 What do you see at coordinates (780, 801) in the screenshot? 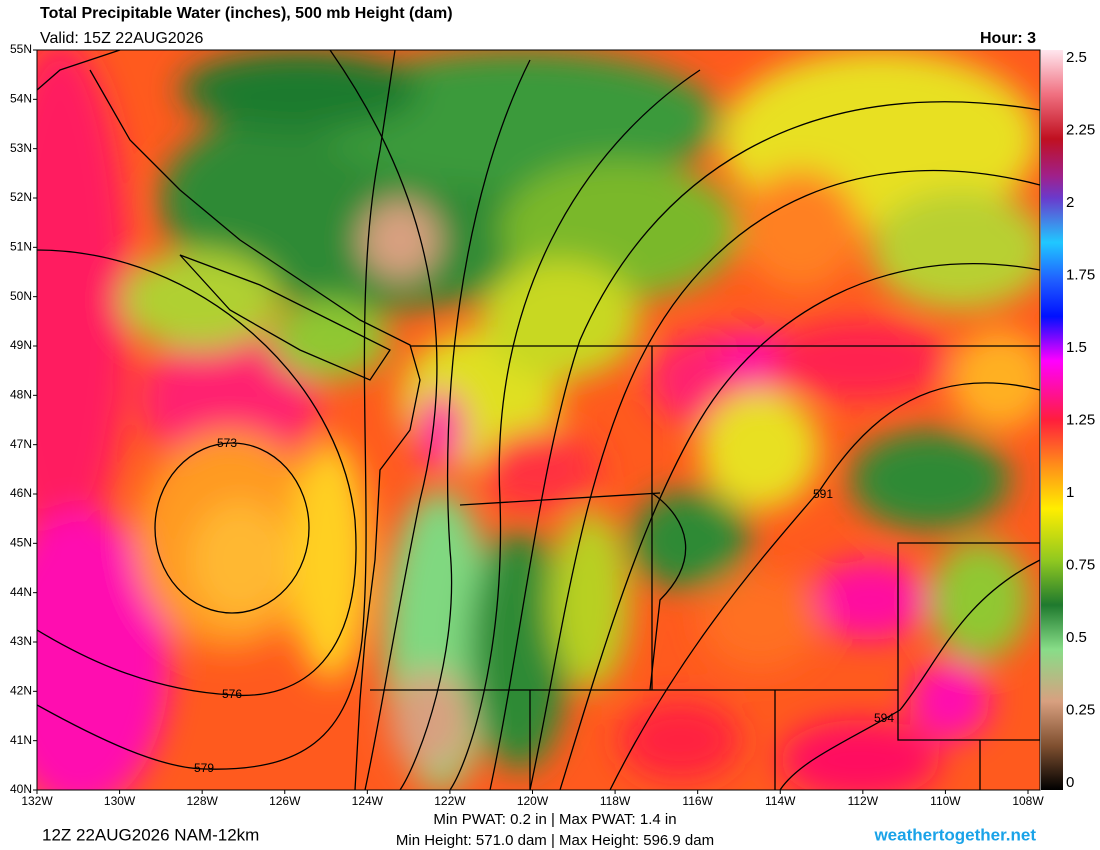
I see `lon-label: 114W` at bounding box center [780, 801].